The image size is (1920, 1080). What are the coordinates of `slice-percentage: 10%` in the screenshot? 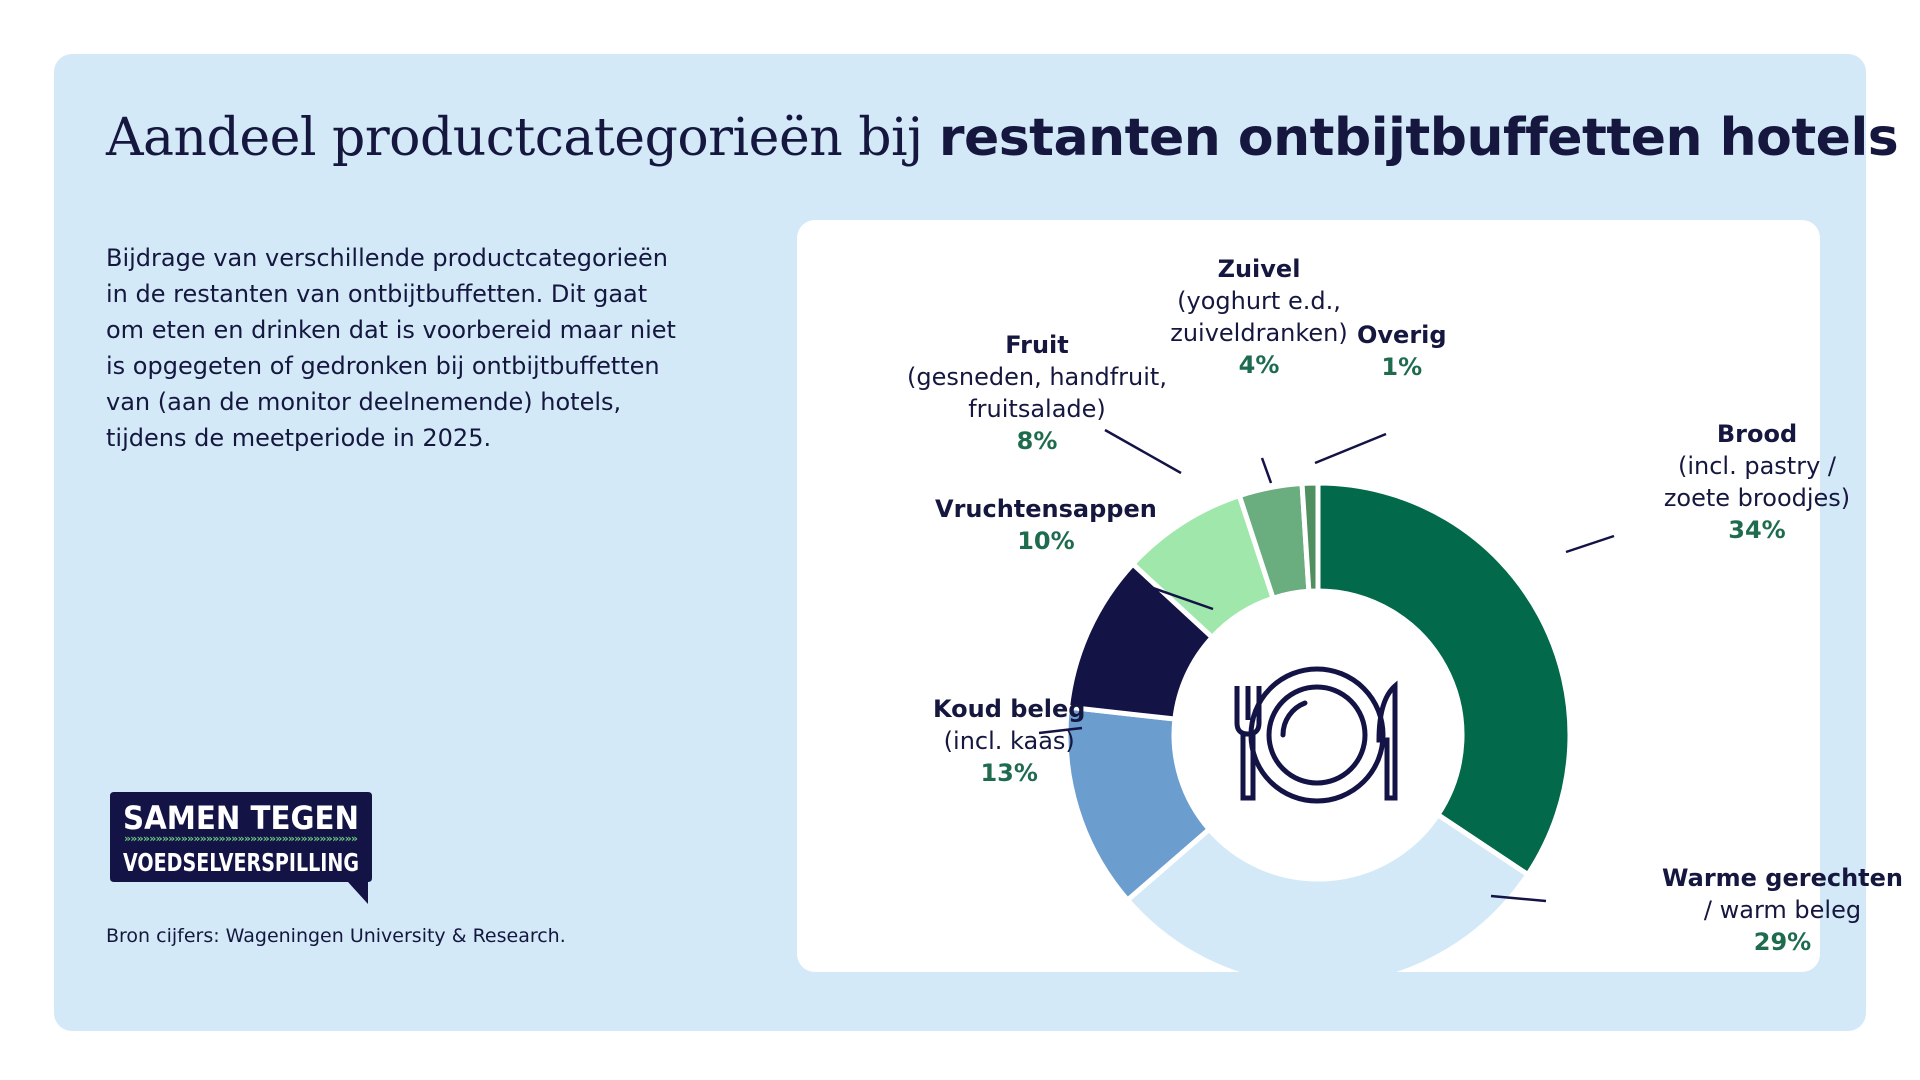 It's located at (1046, 541).